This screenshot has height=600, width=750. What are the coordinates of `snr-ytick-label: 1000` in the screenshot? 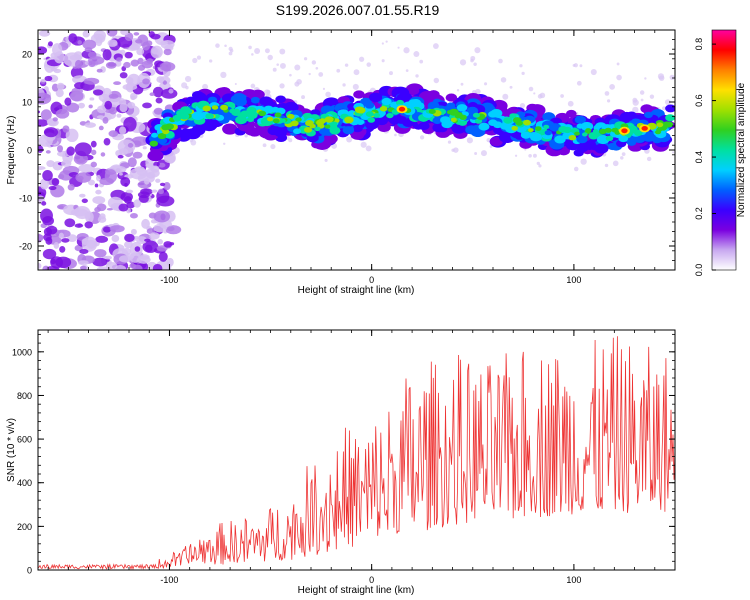 It's located at (22, 352).